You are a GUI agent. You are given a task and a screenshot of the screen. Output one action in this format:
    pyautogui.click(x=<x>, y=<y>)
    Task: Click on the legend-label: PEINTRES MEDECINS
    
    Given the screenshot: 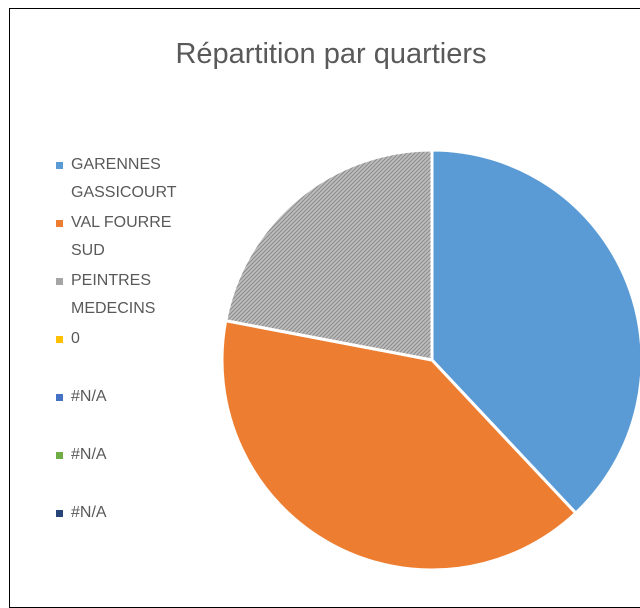 What is the action you would take?
    pyautogui.click(x=113, y=294)
    